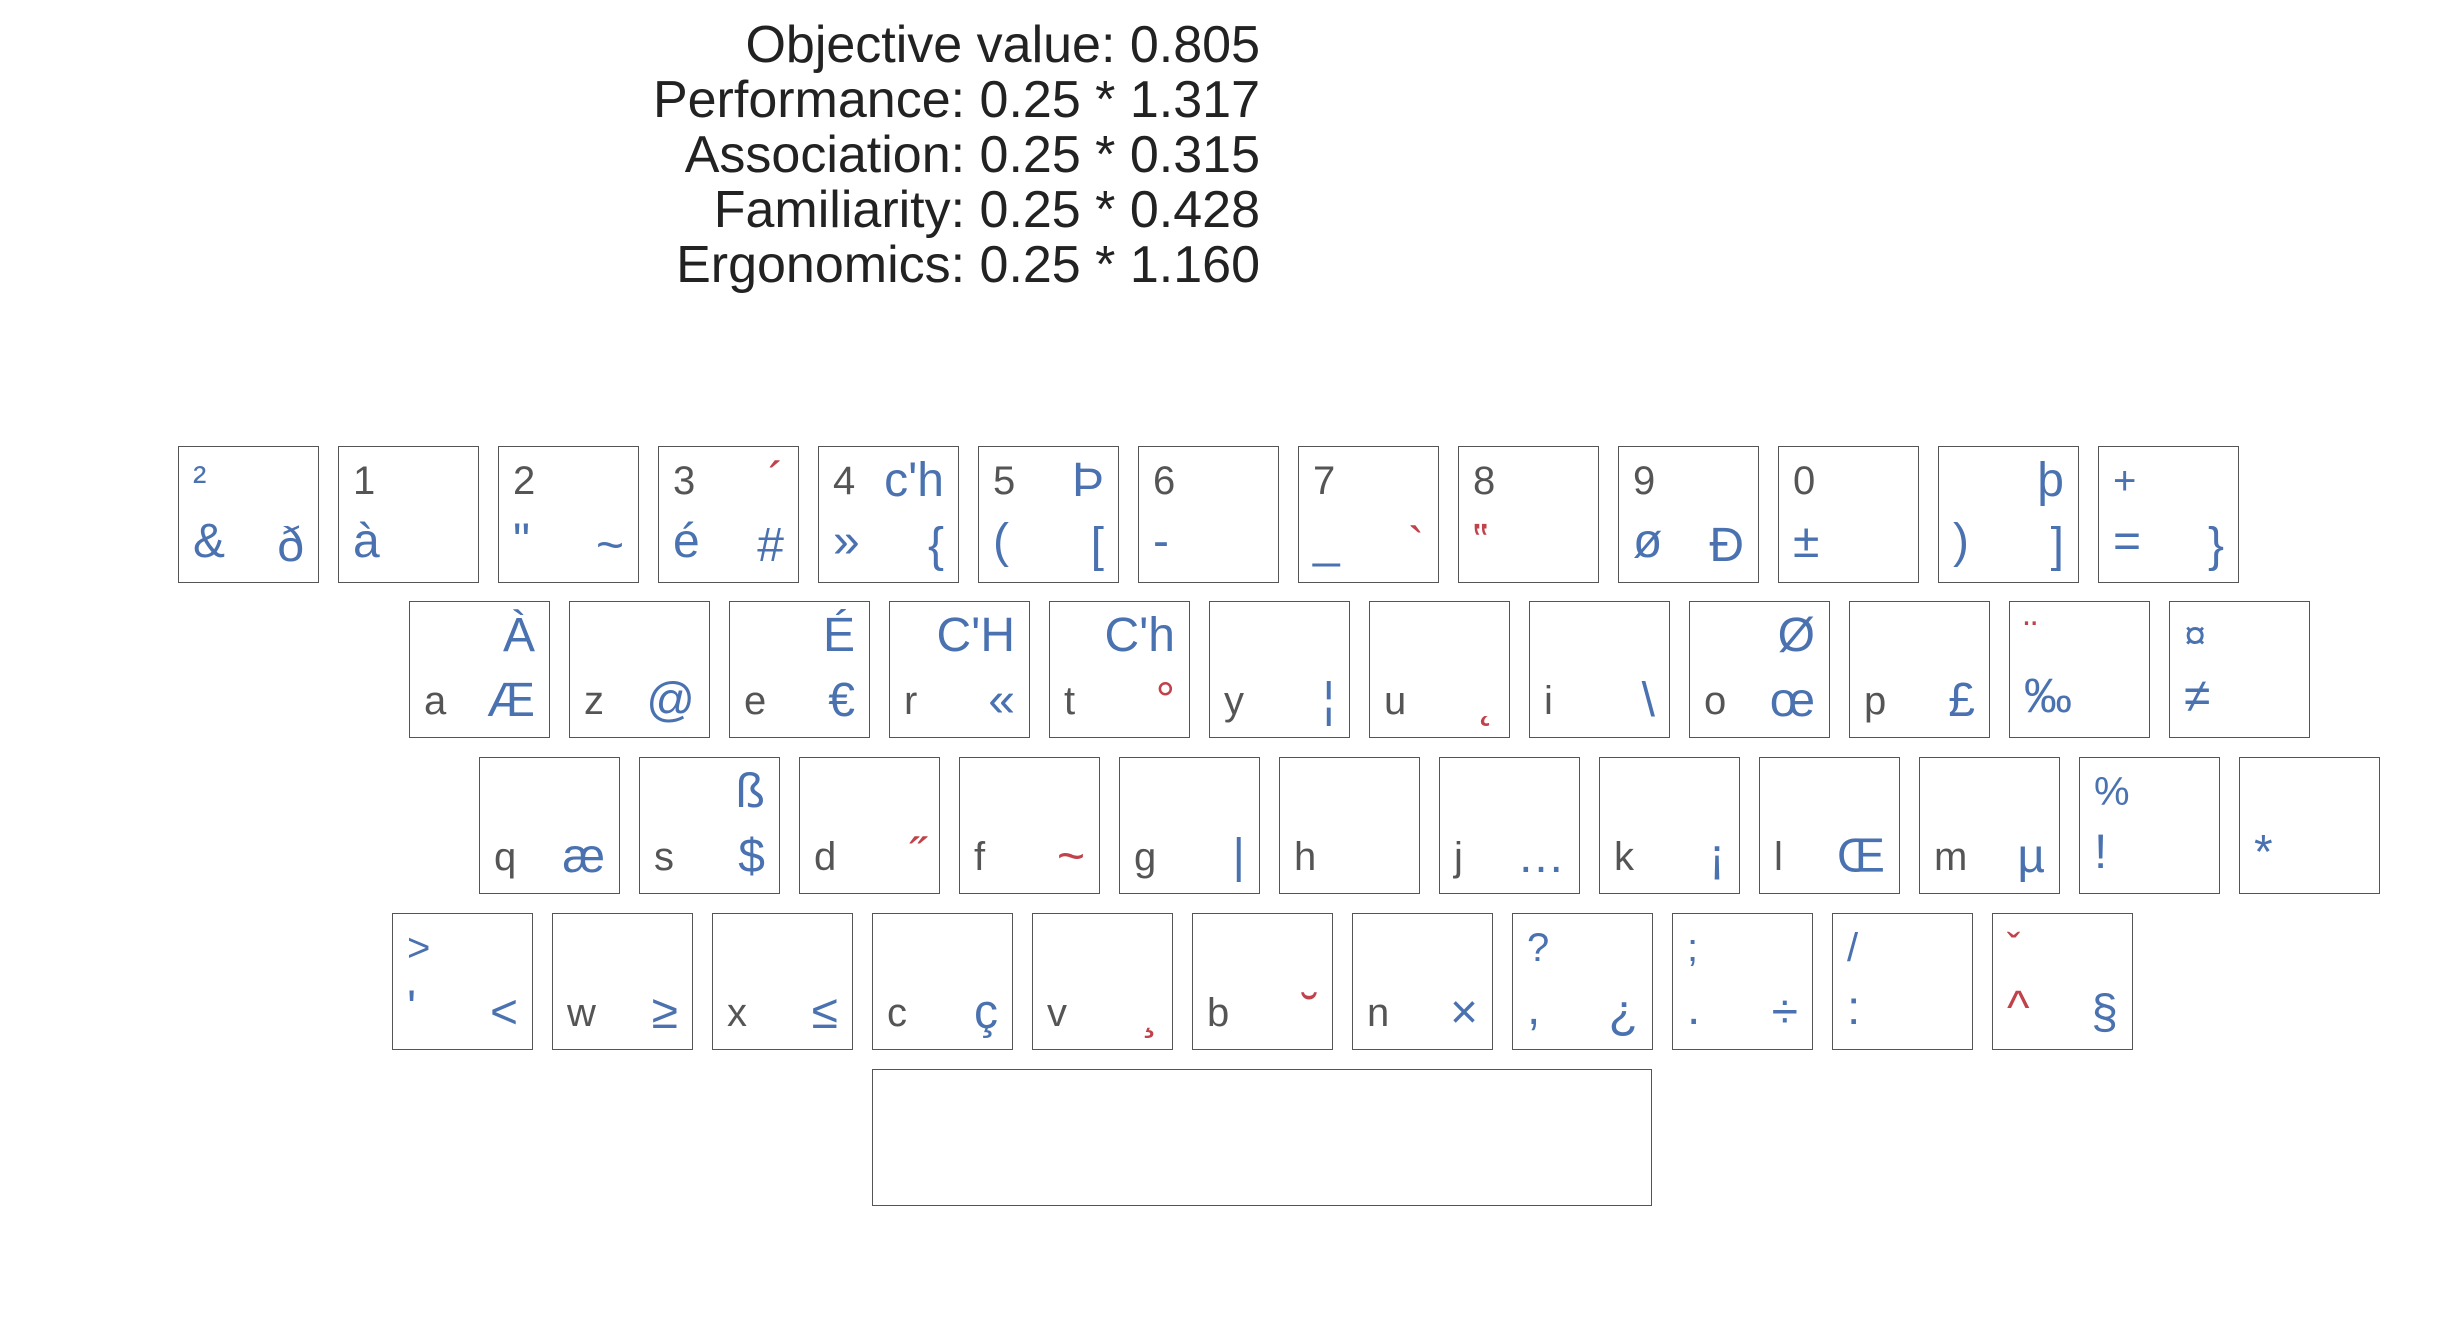  Describe the element at coordinates (522, 541) in the screenshot. I see `key-glyph: "` at that location.